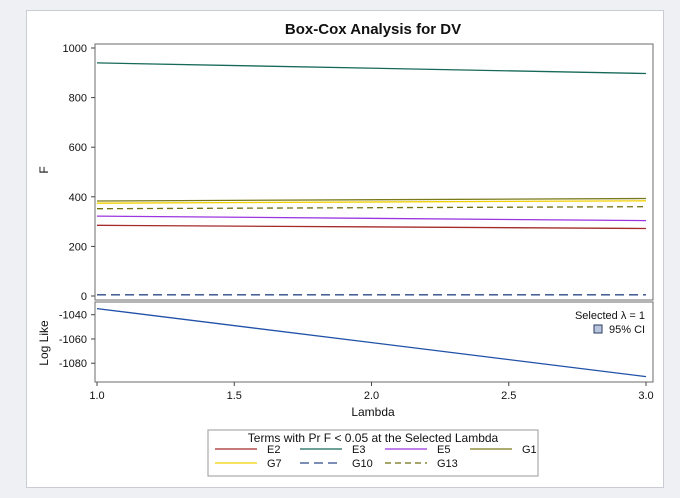 Image resolution: width=680 pixels, height=498 pixels. I want to click on y-tick-label: -1060, so click(73, 340).